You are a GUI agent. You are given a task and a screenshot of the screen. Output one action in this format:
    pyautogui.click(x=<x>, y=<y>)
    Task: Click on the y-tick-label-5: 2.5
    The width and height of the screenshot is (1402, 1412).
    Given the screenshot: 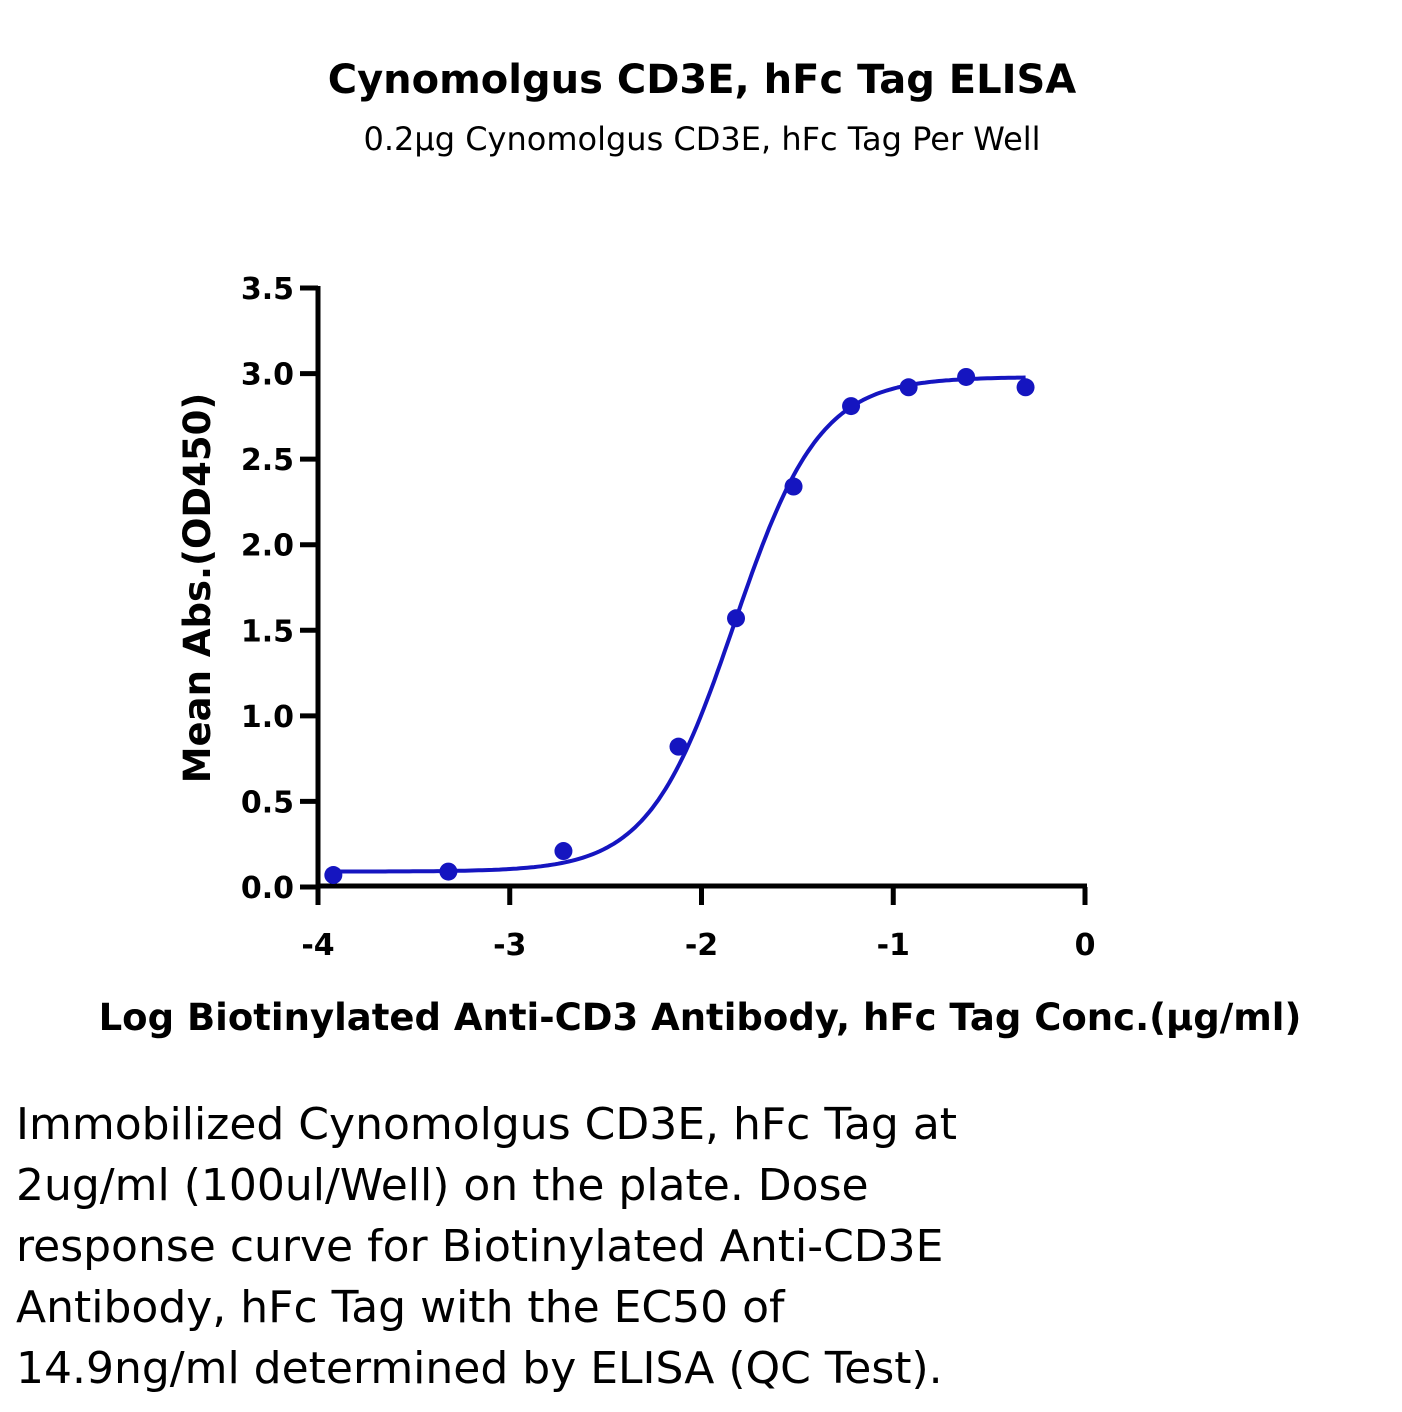 What is the action you would take?
    pyautogui.click(x=267, y=460)
    